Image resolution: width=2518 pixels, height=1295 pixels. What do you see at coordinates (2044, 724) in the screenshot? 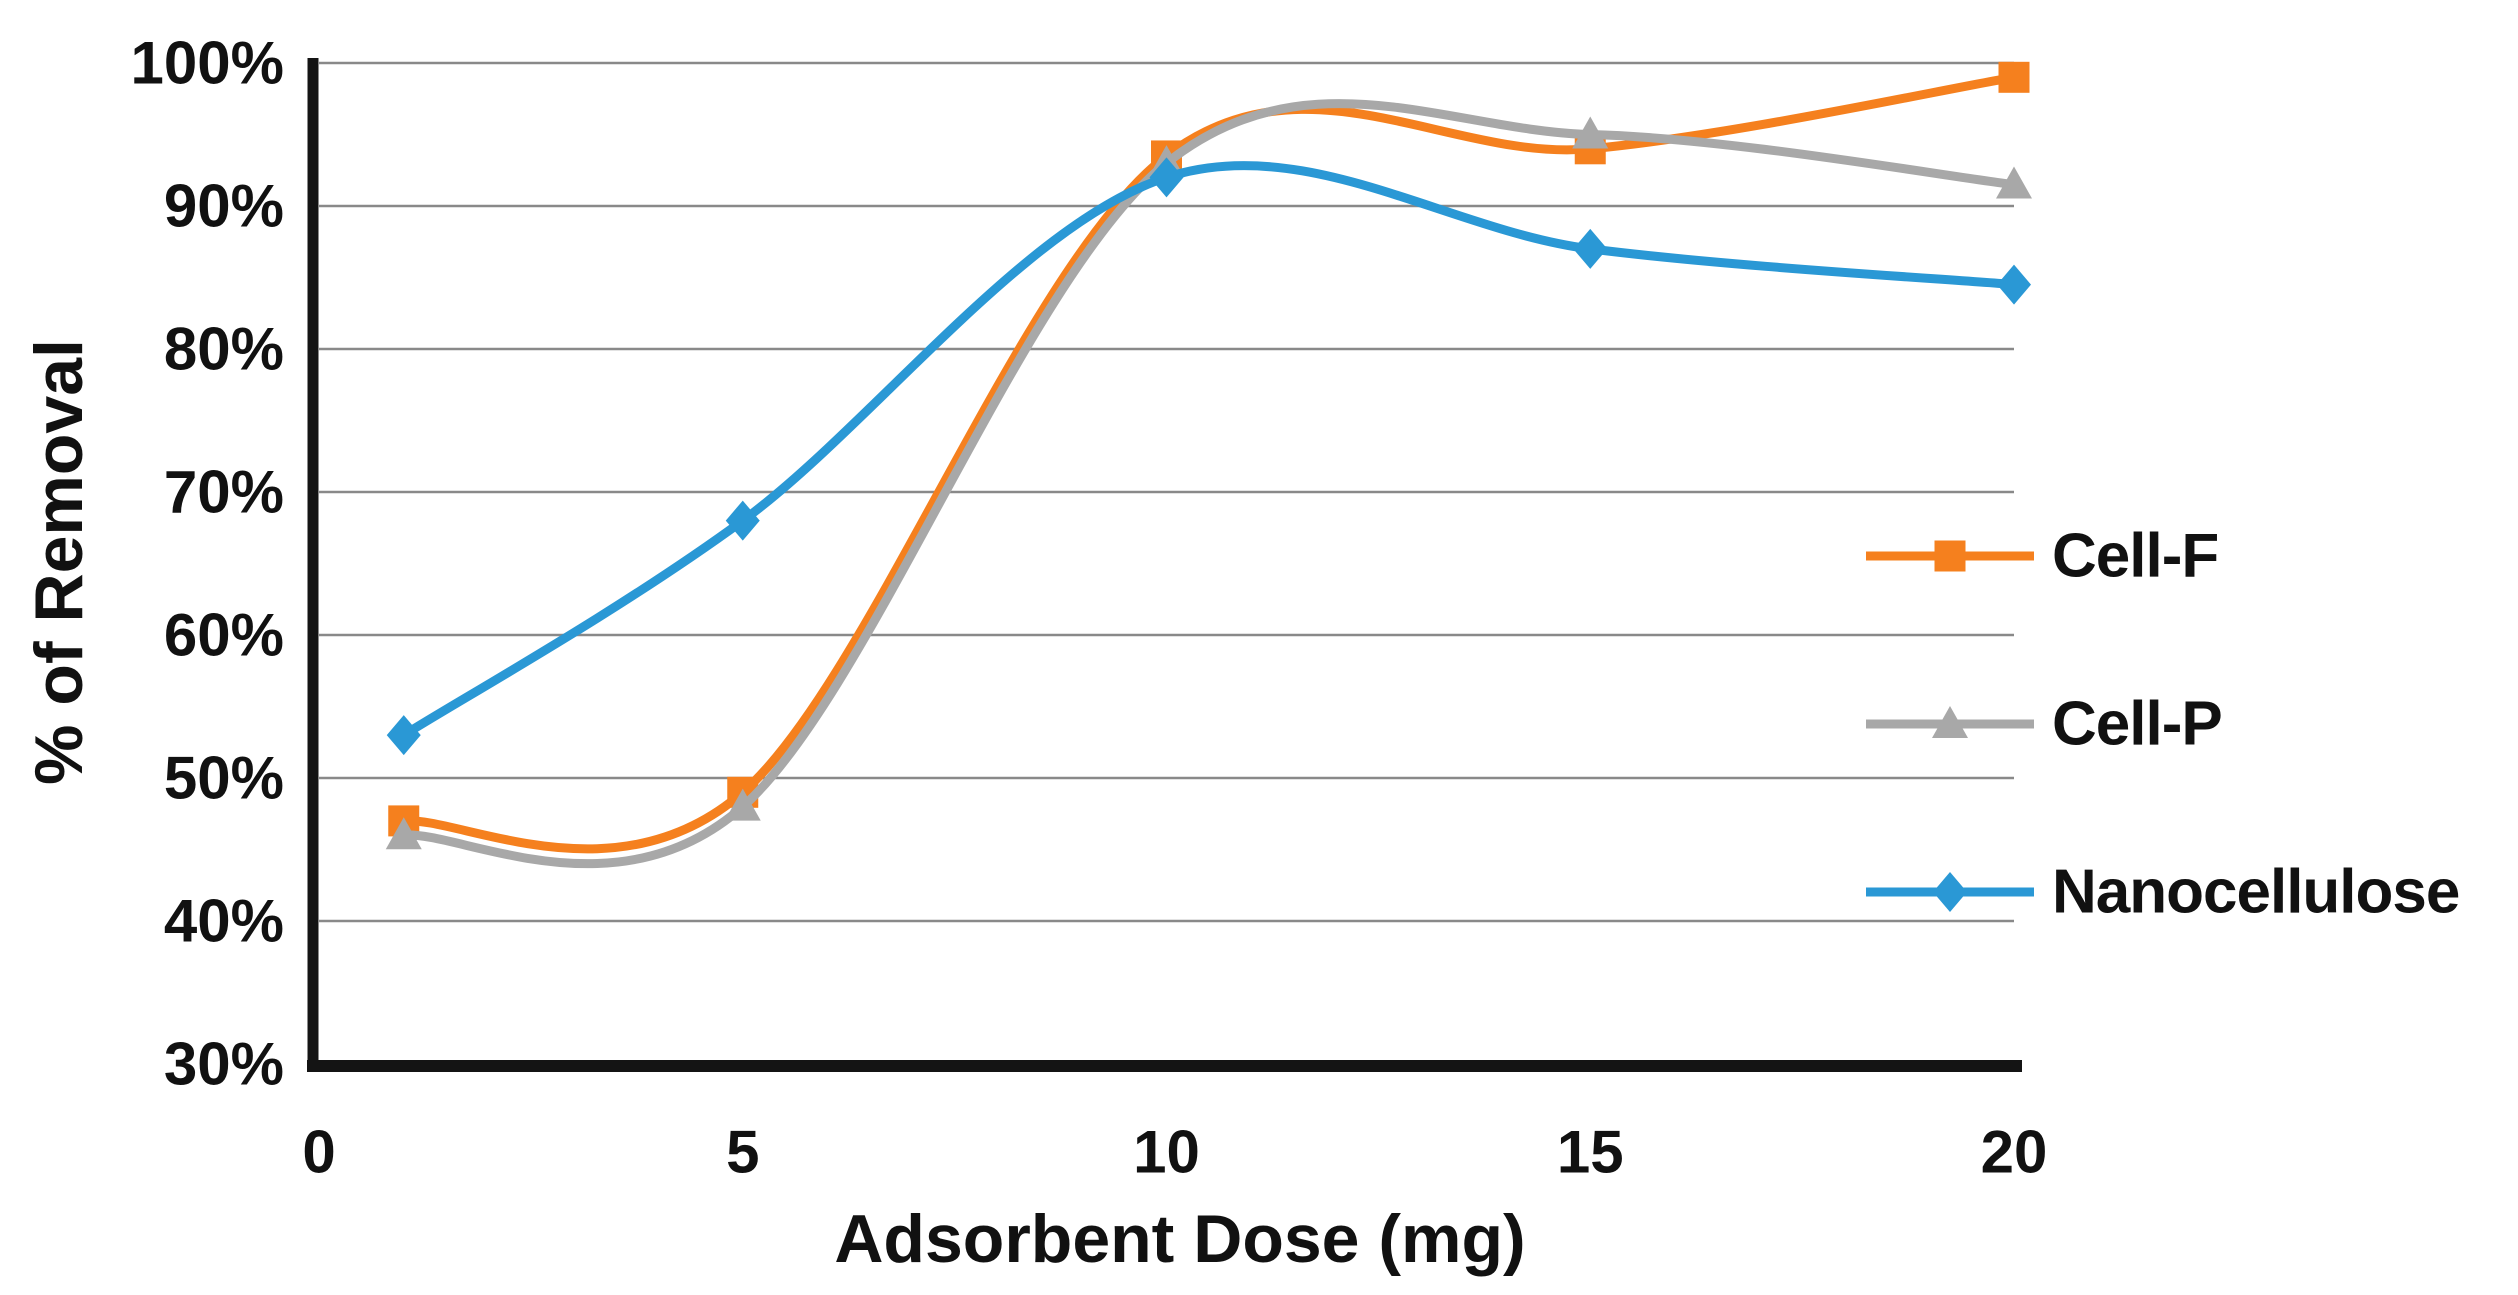
I see `legend-item-cell-p: Cell-P` at bounding box center [2044, 724].